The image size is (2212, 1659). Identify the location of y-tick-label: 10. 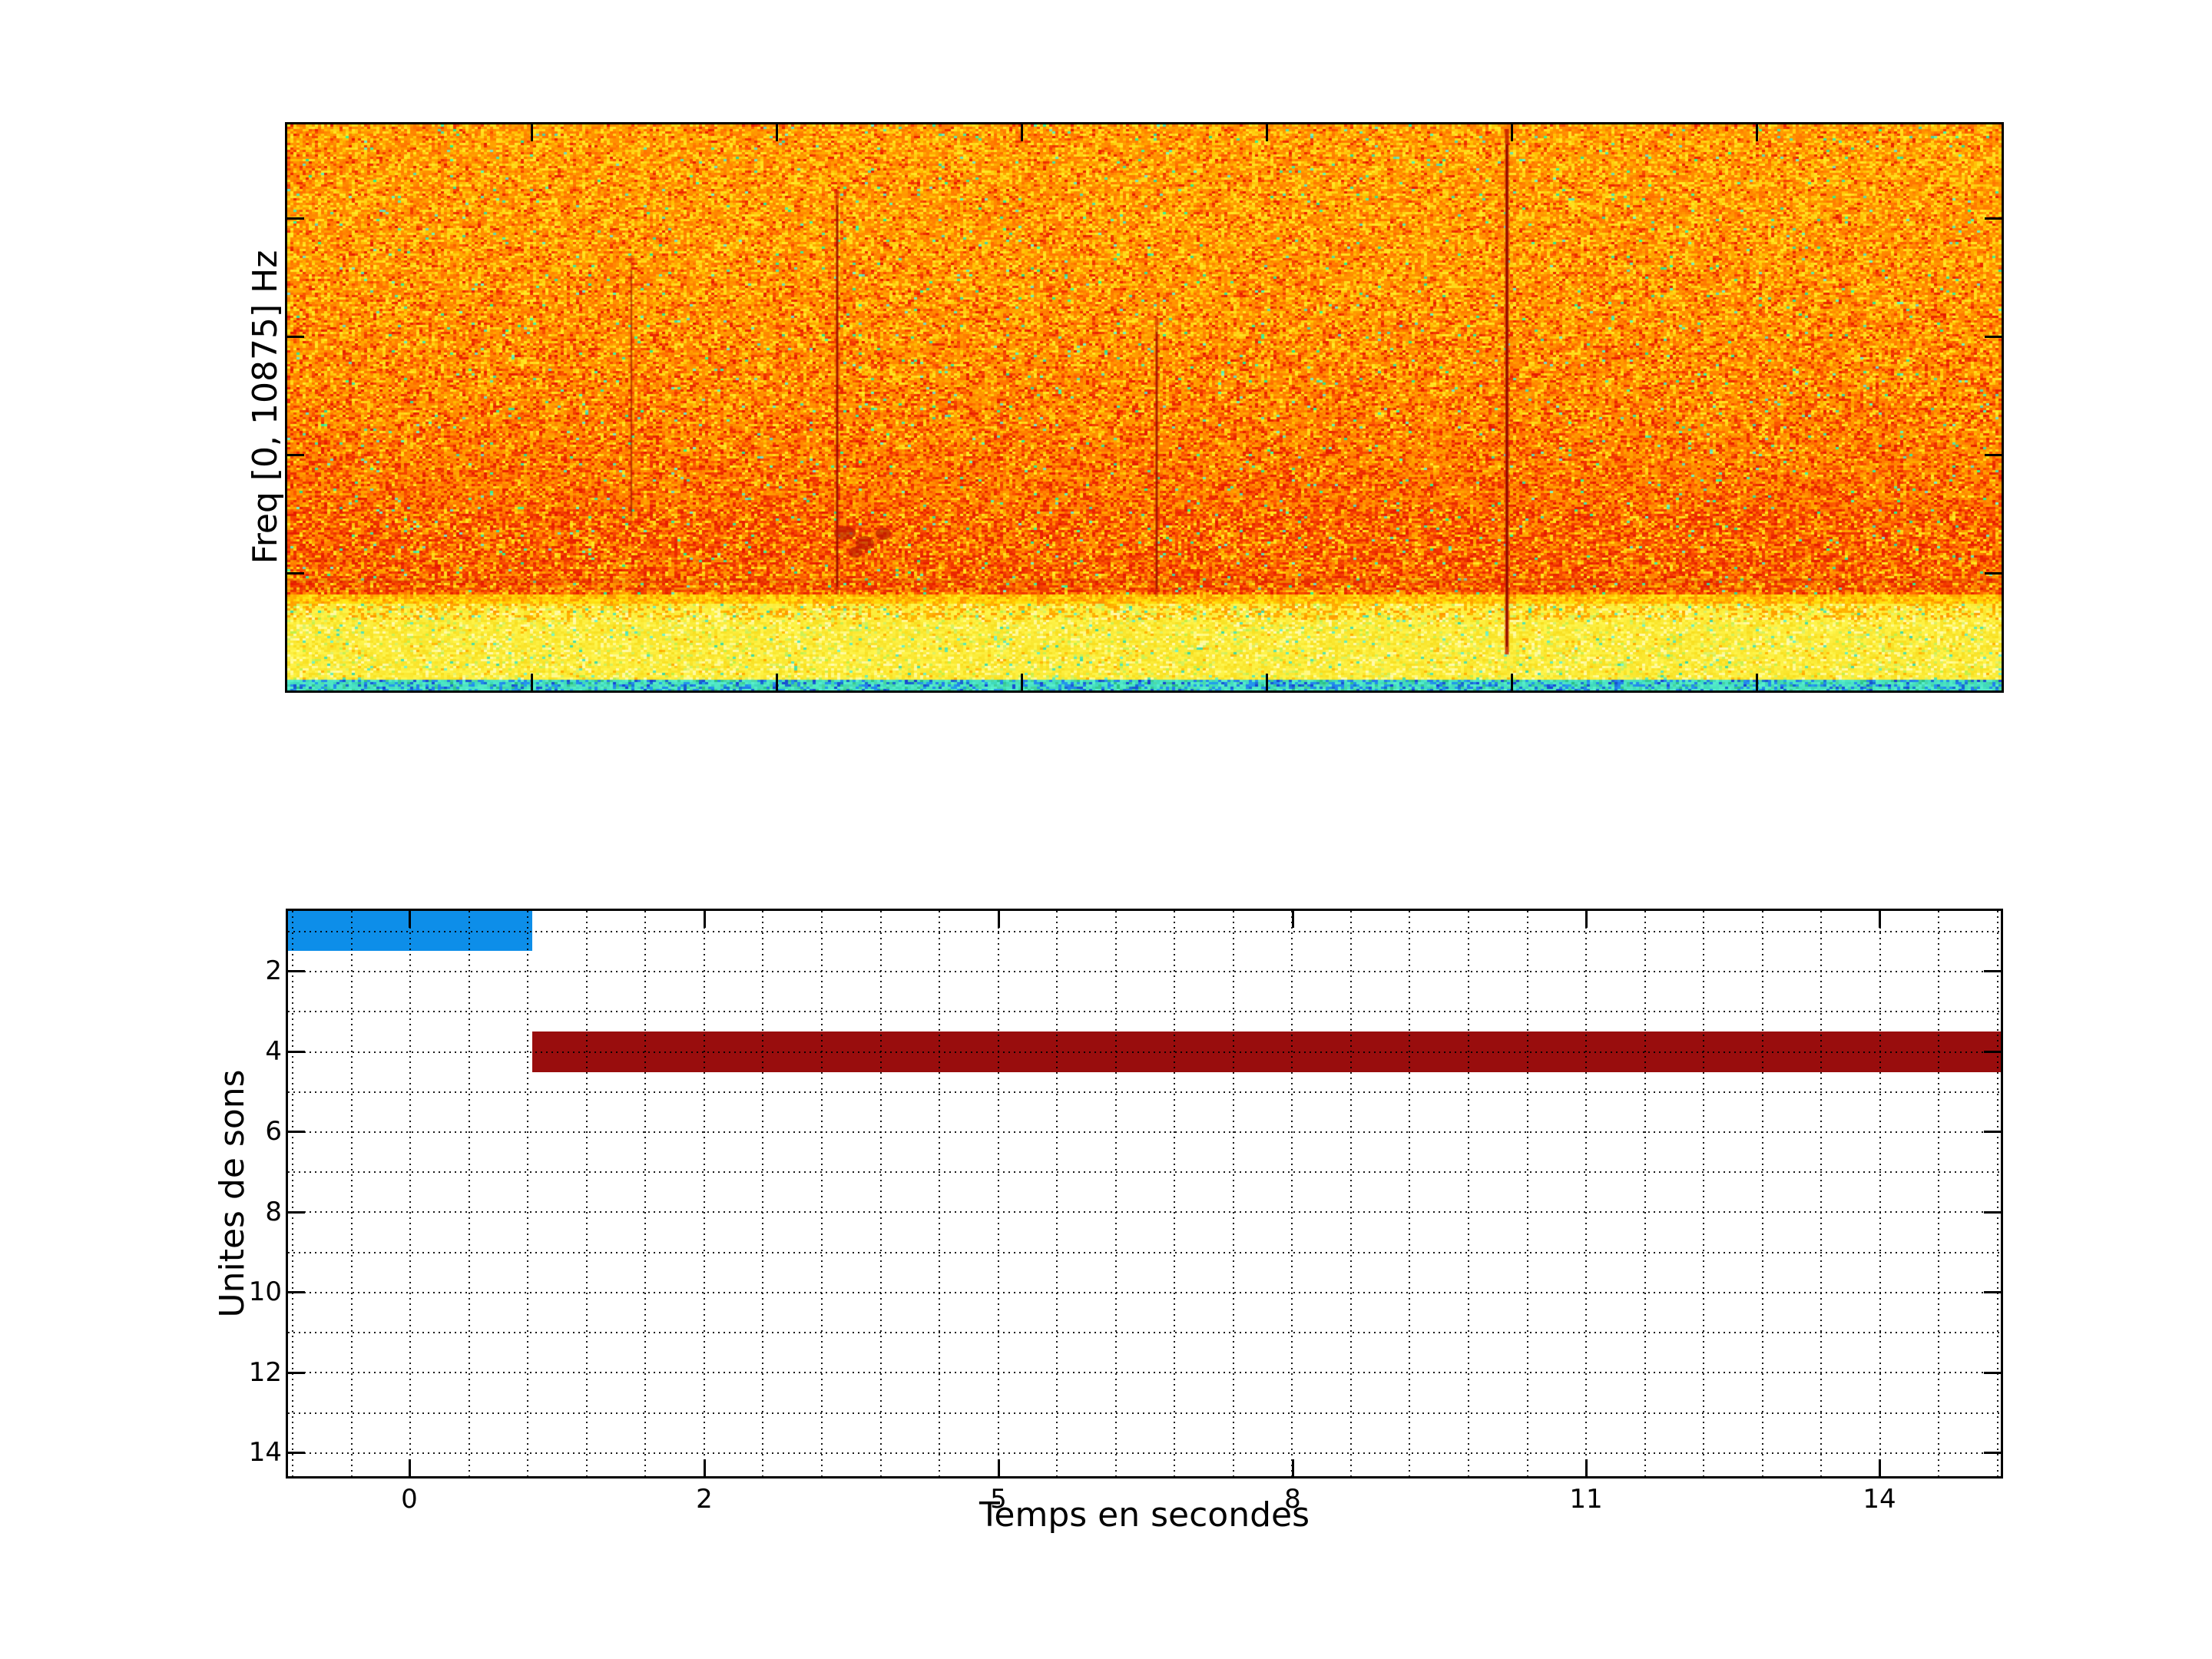
(265, 1292).